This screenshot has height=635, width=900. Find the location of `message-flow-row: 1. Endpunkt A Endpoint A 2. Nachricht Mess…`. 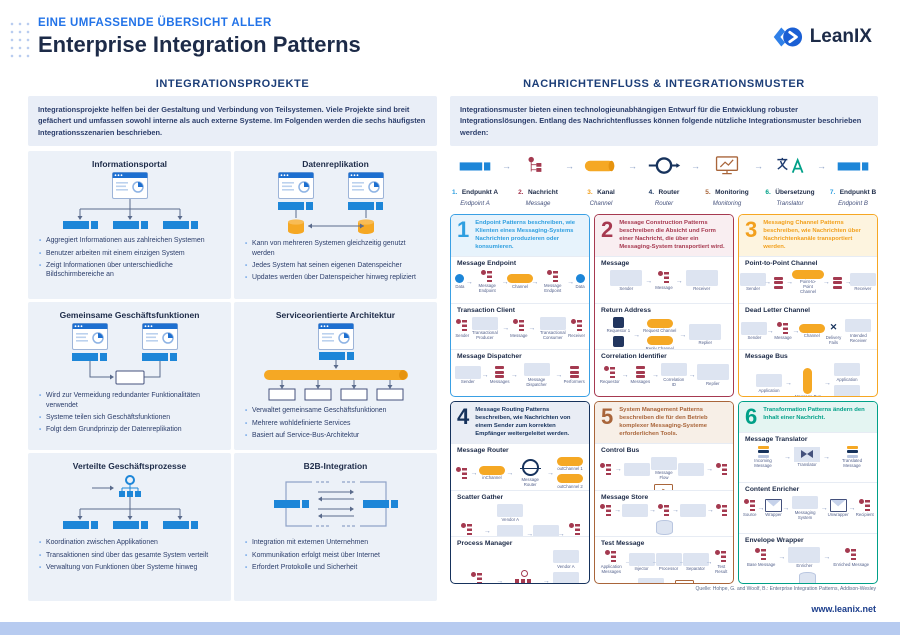

message-flow-row: 1. Endpunkt A Endpoint A 2. Nachricht Mess… is located at coordinates (664, 181).